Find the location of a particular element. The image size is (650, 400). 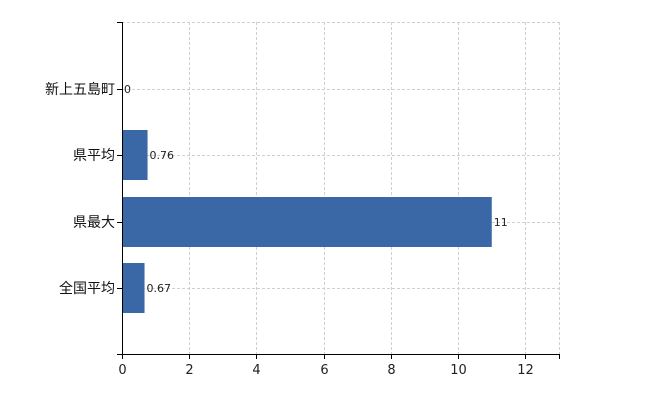

y-tick-label: 県平均 is located at coordinates (94, 156).